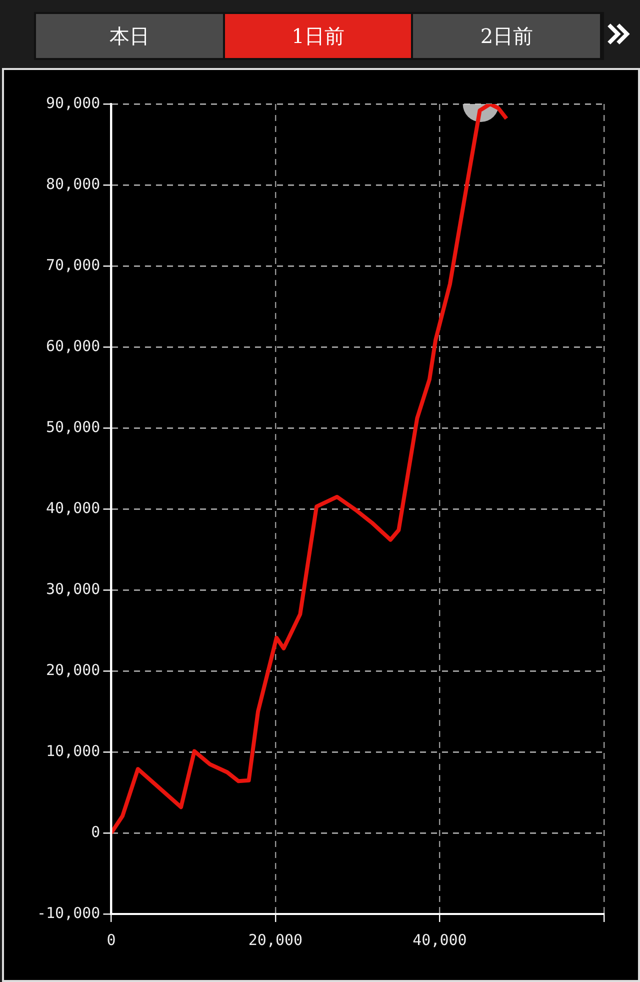 The image size is (640, 982). I want to click on x-tick-label: 0, so click(111, 939).